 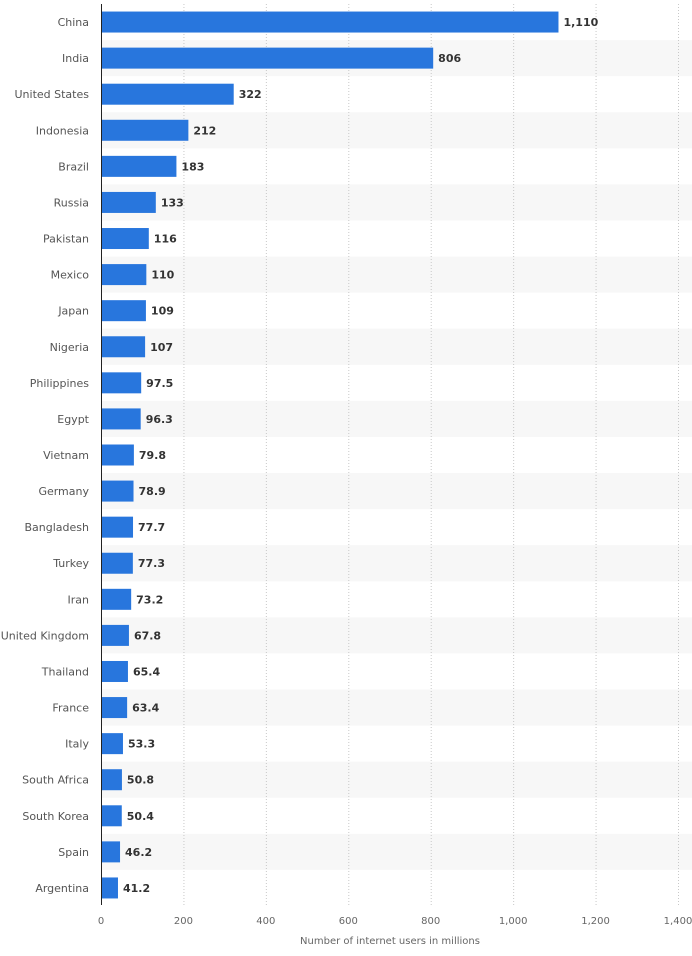 What do you see at coordinates (52, 94) in the screenshot?
I see `category-label: United States` at bounding box center [52, 94].